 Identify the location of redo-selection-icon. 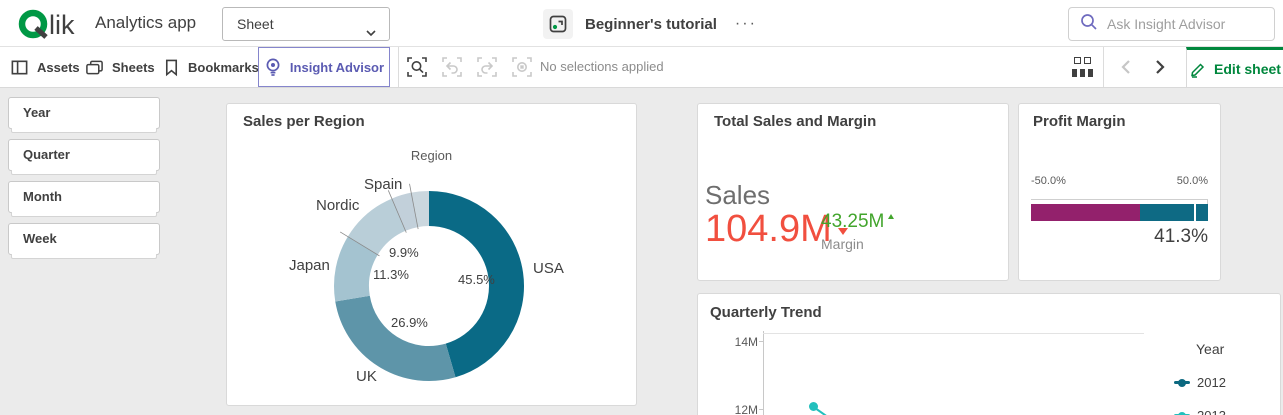
(487, 67).